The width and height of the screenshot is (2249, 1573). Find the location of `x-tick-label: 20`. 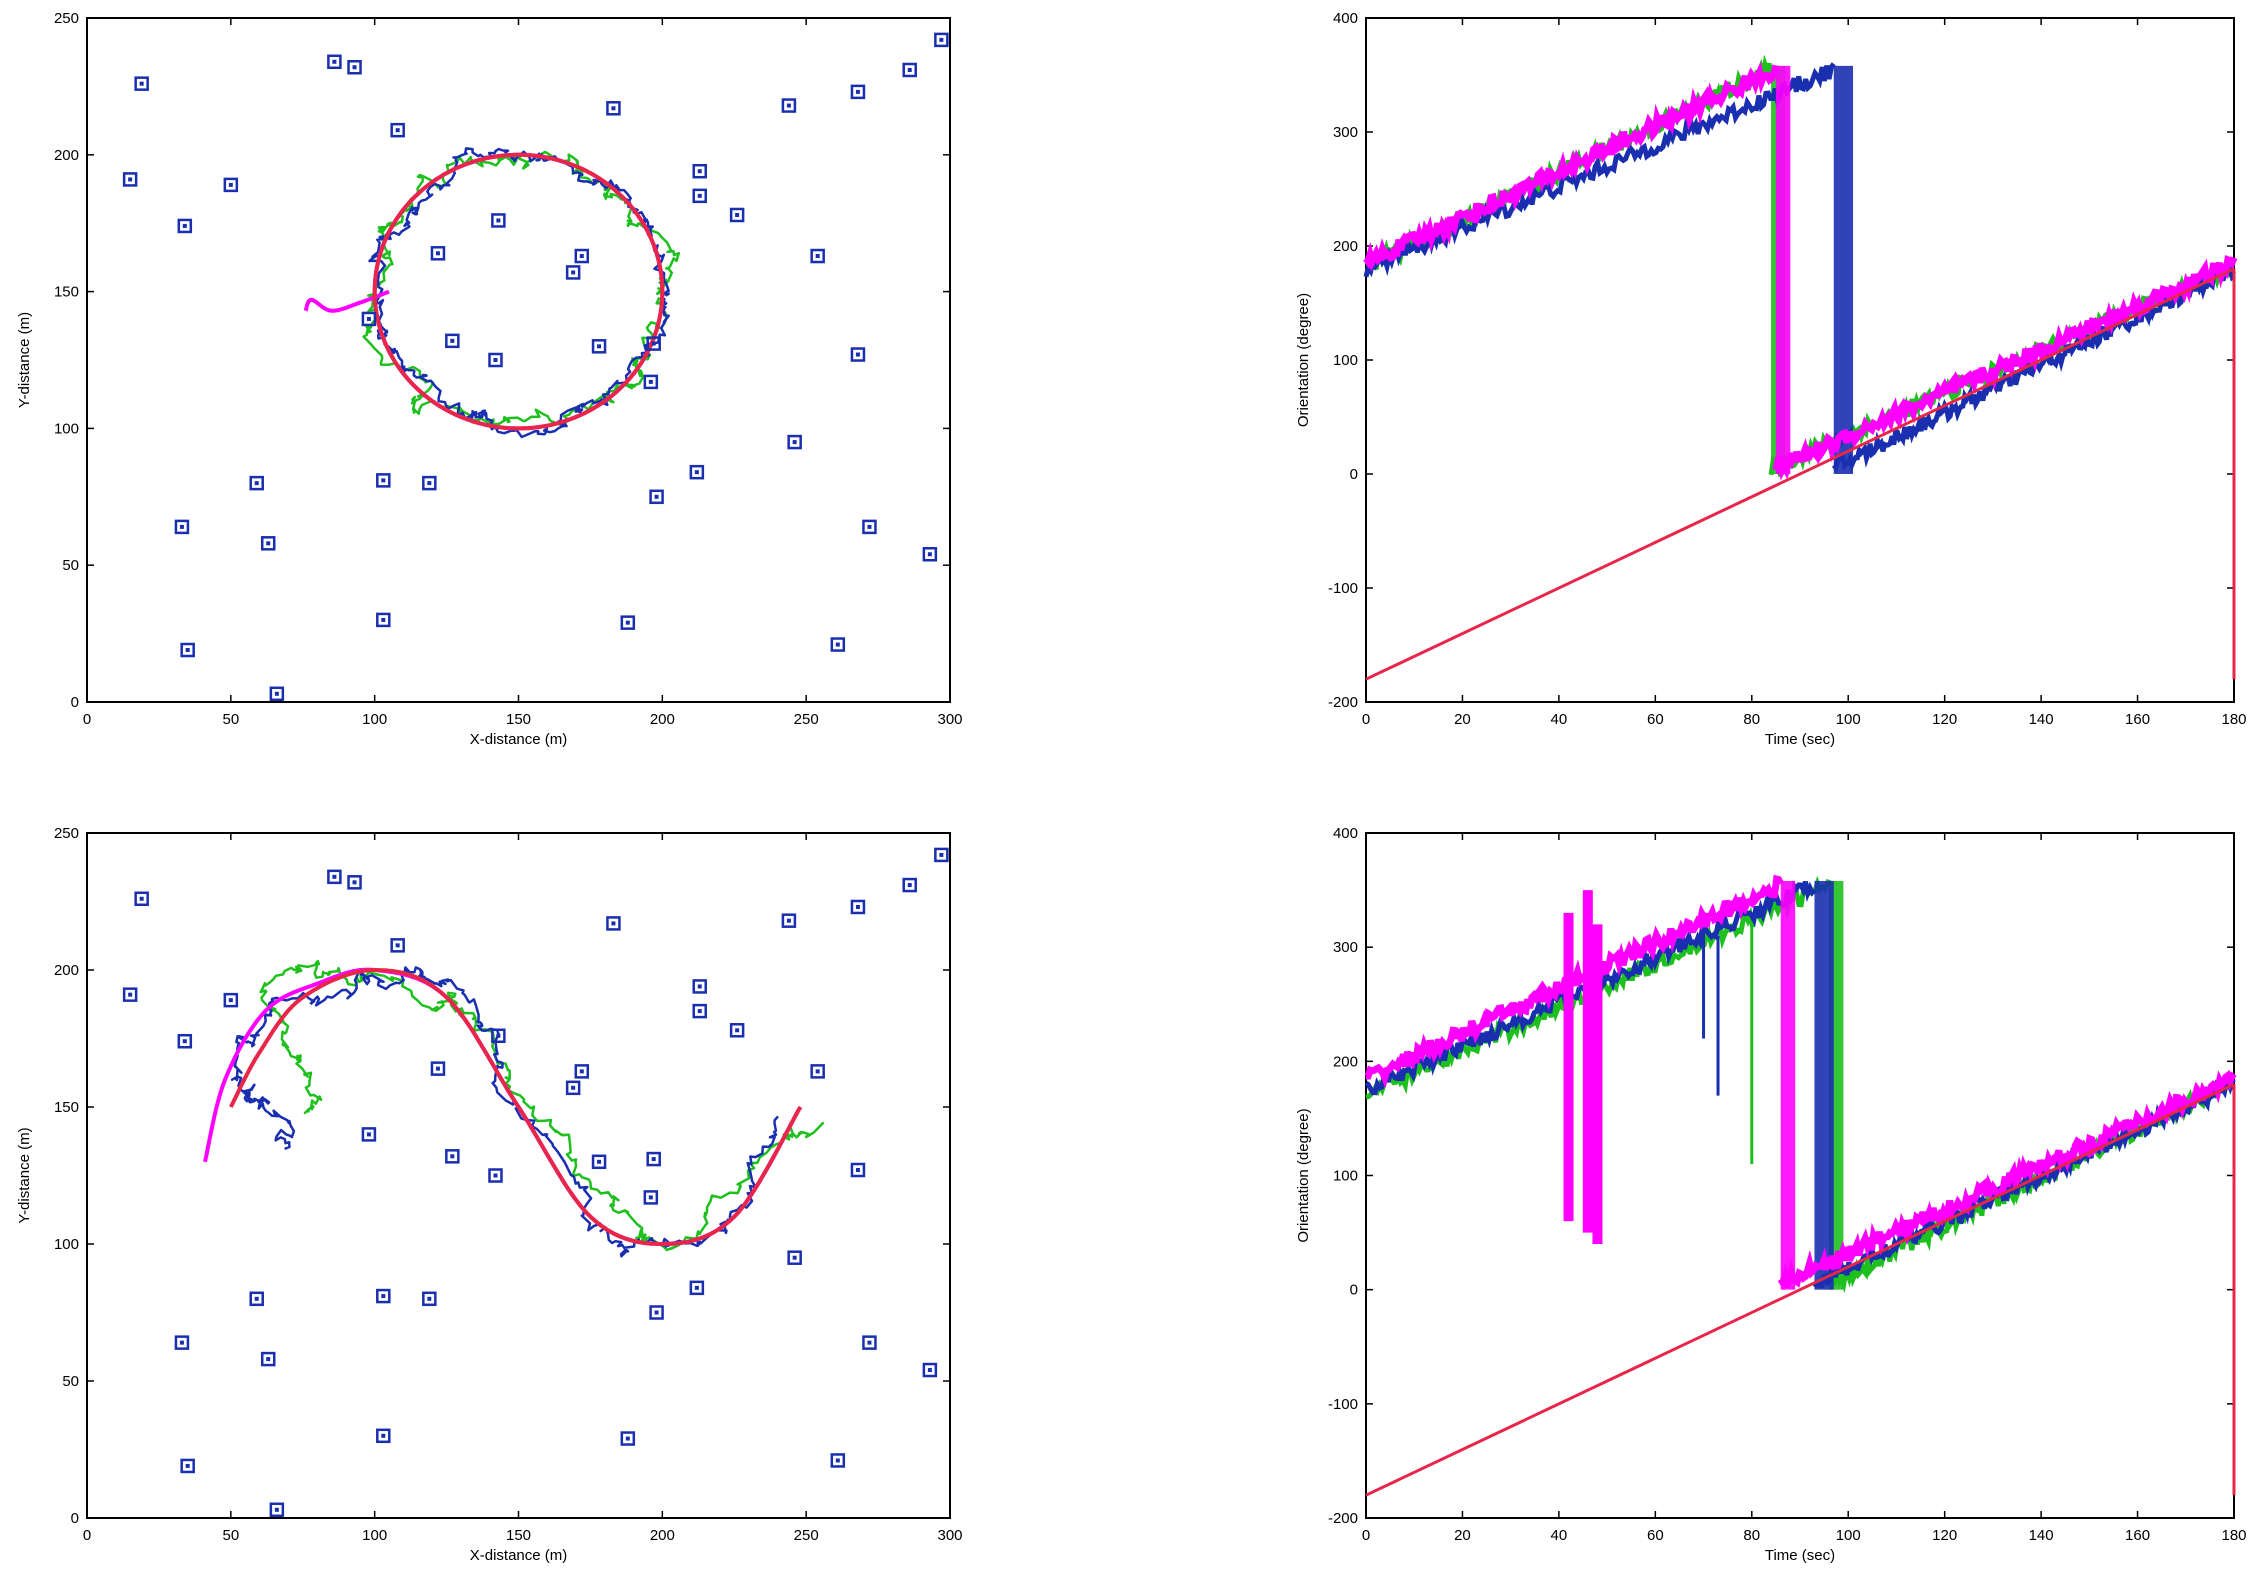

x-tick-label: 20 is located at coordinates (1462, 1535).